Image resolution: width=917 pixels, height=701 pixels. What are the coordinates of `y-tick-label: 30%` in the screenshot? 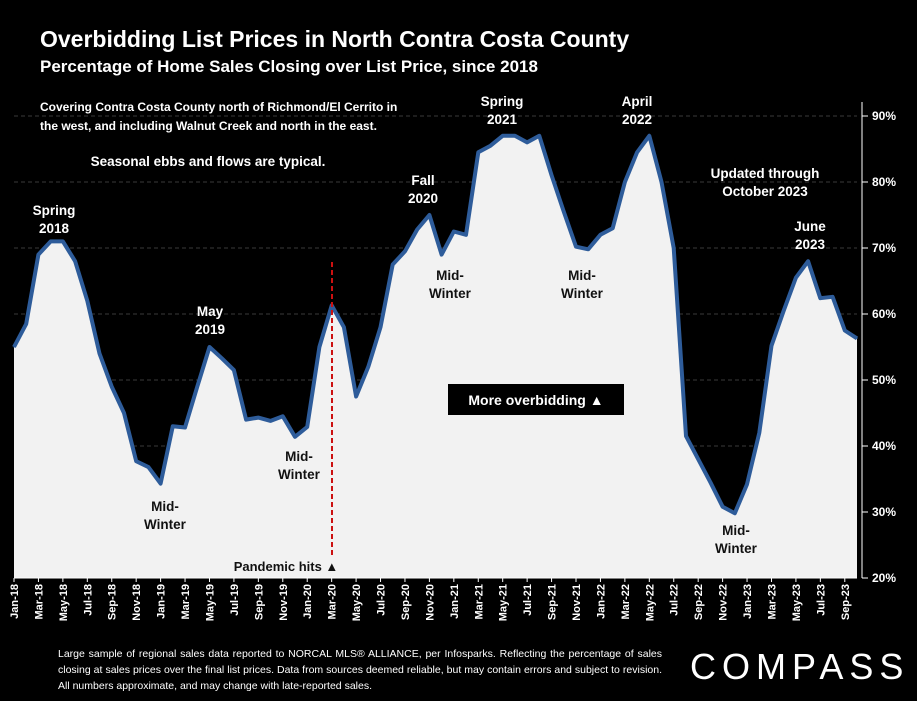 It's located at (884, 512).